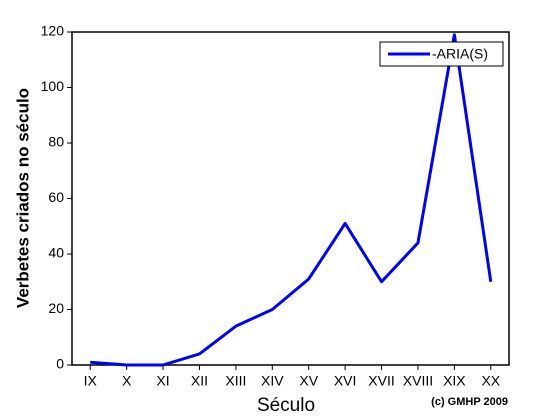  Describe the element at coordinates (286, 405) in the screenshot. I see `x-axis-label: Século` at that location.